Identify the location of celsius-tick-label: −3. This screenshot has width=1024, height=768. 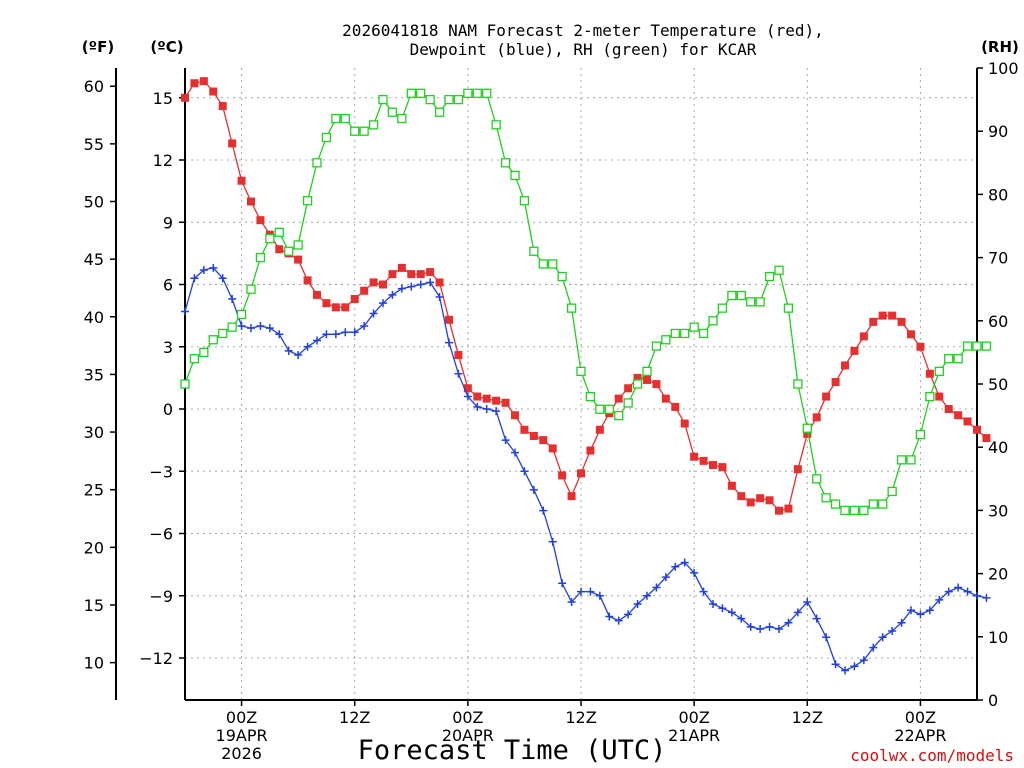
(161, 471).